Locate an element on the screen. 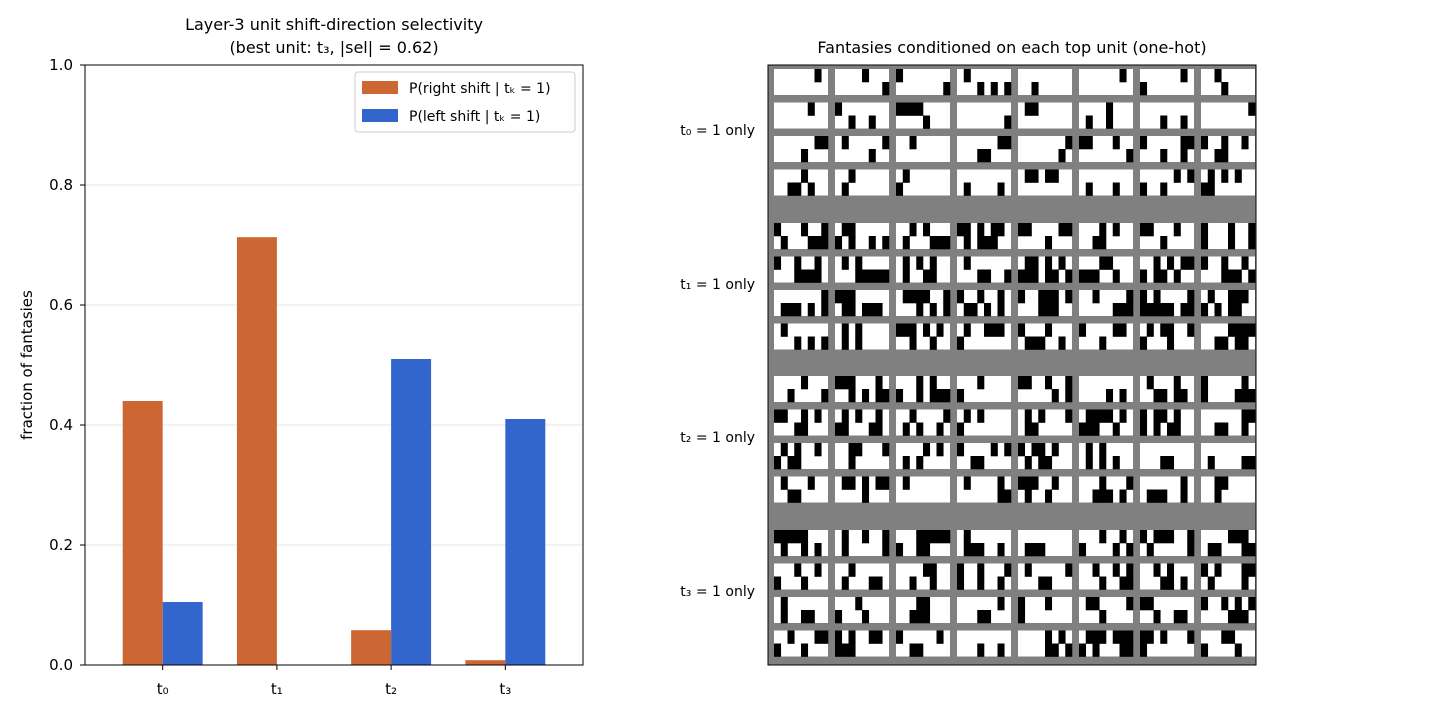 The height and width of the screenshot is (715, 1430). y-tick-label: 0.2 is located at coordinates (61, 545).